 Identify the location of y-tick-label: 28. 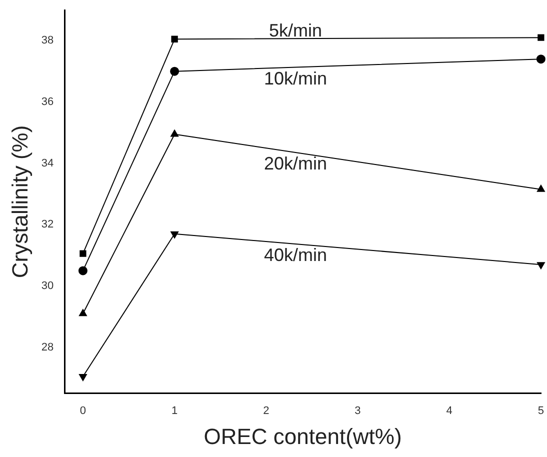
(47, 347).